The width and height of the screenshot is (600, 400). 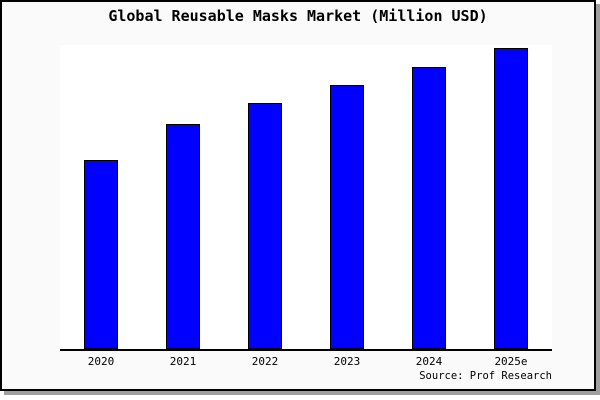 I want to click on x-tick-label-2023: 2023, so click(x=347, y=361).